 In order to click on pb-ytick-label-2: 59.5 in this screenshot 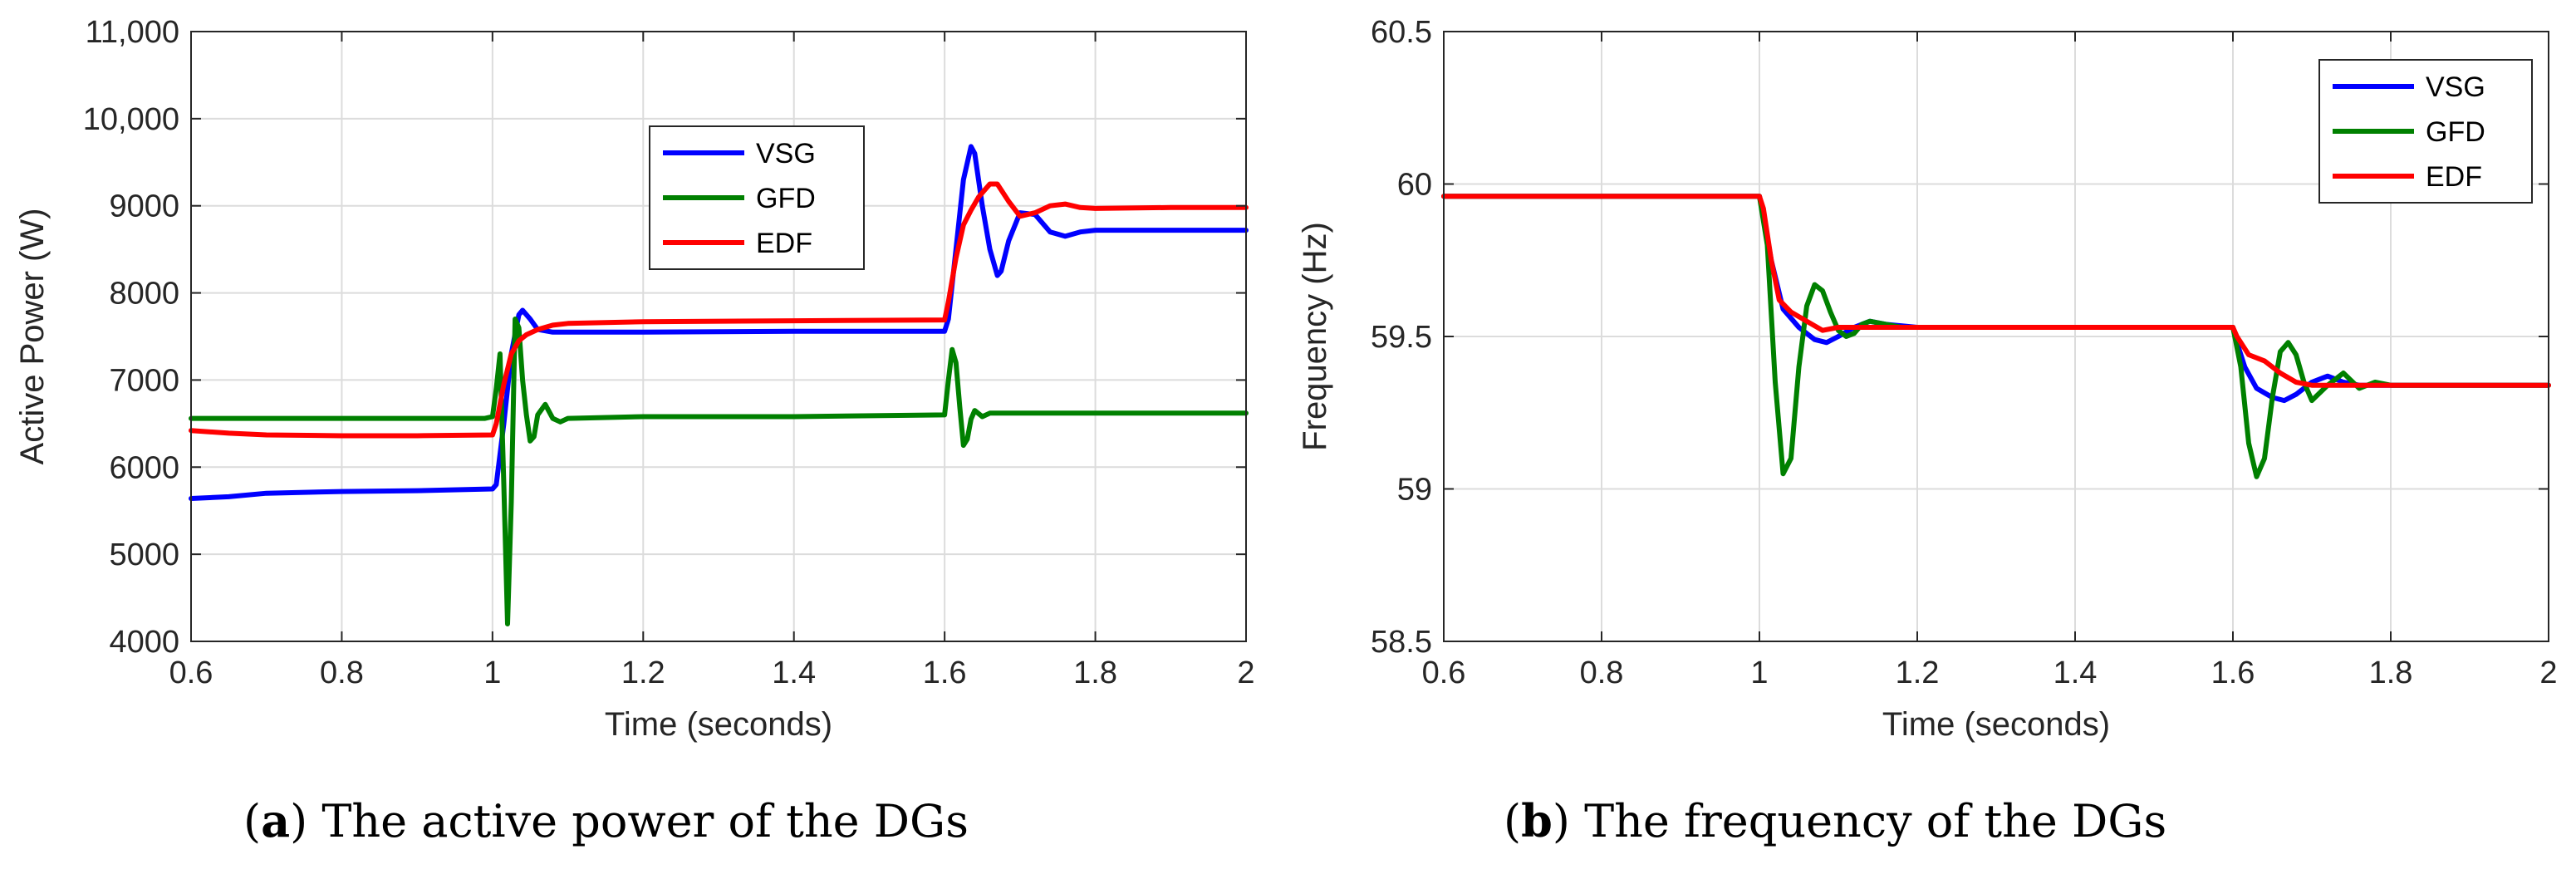, I will do `click(1401, 337)`.